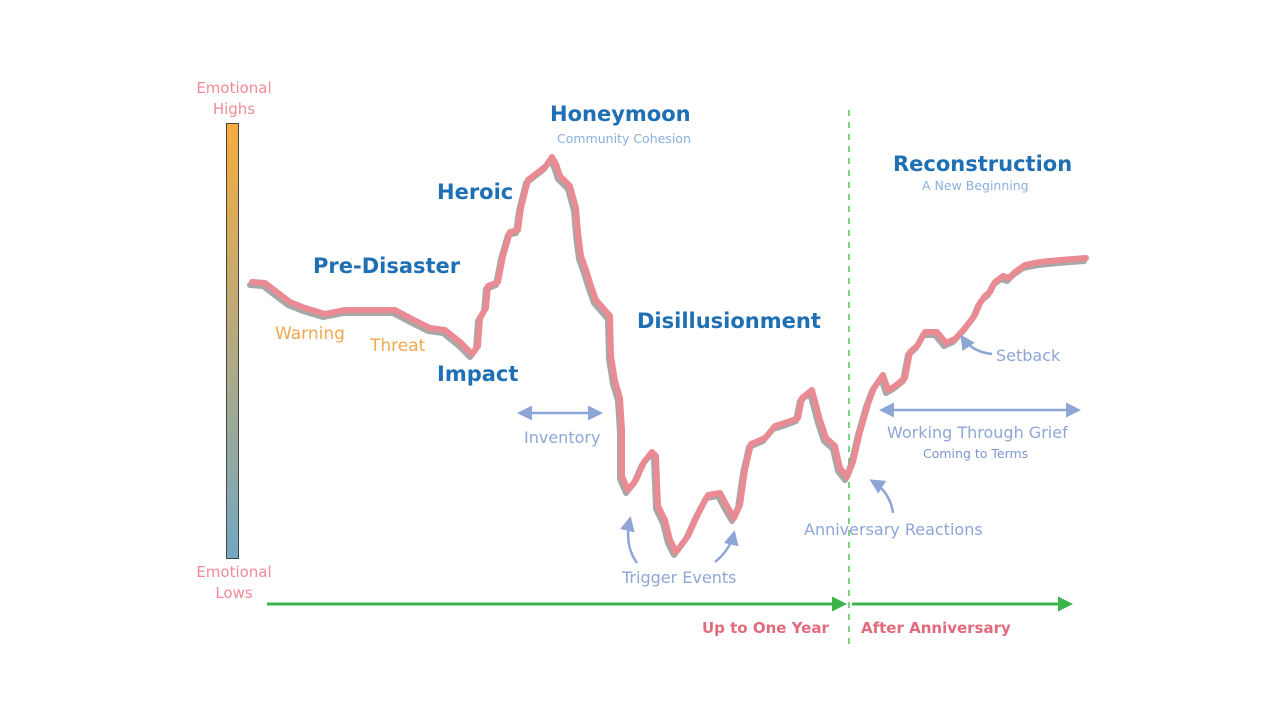 The width and height of the screenshot is (1280, 720). What do you see at coordinates (387, 266) in the screenshot?
I see `phase-pre-disaster: Pre-Disaster` at bounding box center [387, 266].